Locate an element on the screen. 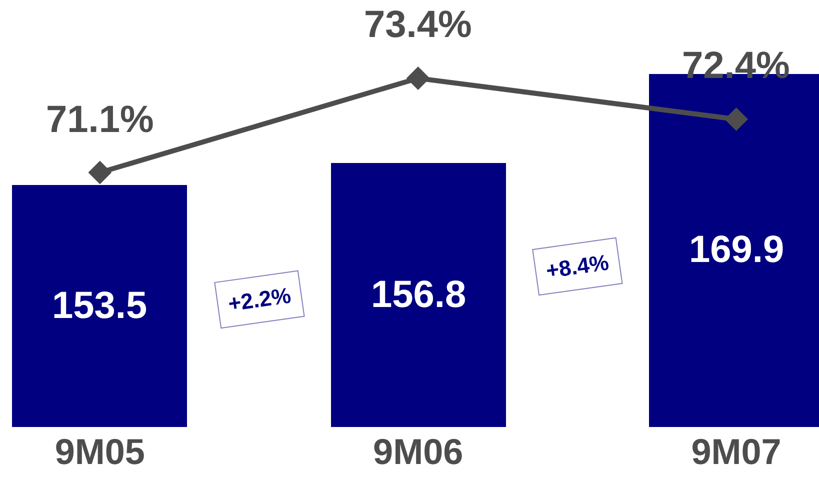 Image resolution: width=819 pixels, height=493 pixels. annotation: +2.2% is located at coordinates (259, 299).